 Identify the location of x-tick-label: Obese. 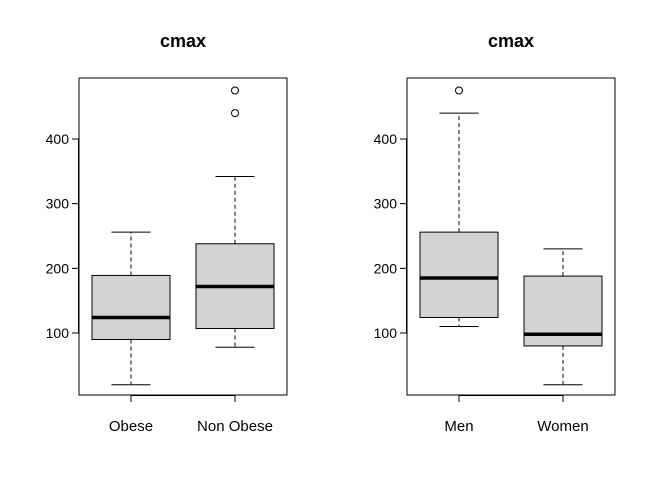
(131, 426).